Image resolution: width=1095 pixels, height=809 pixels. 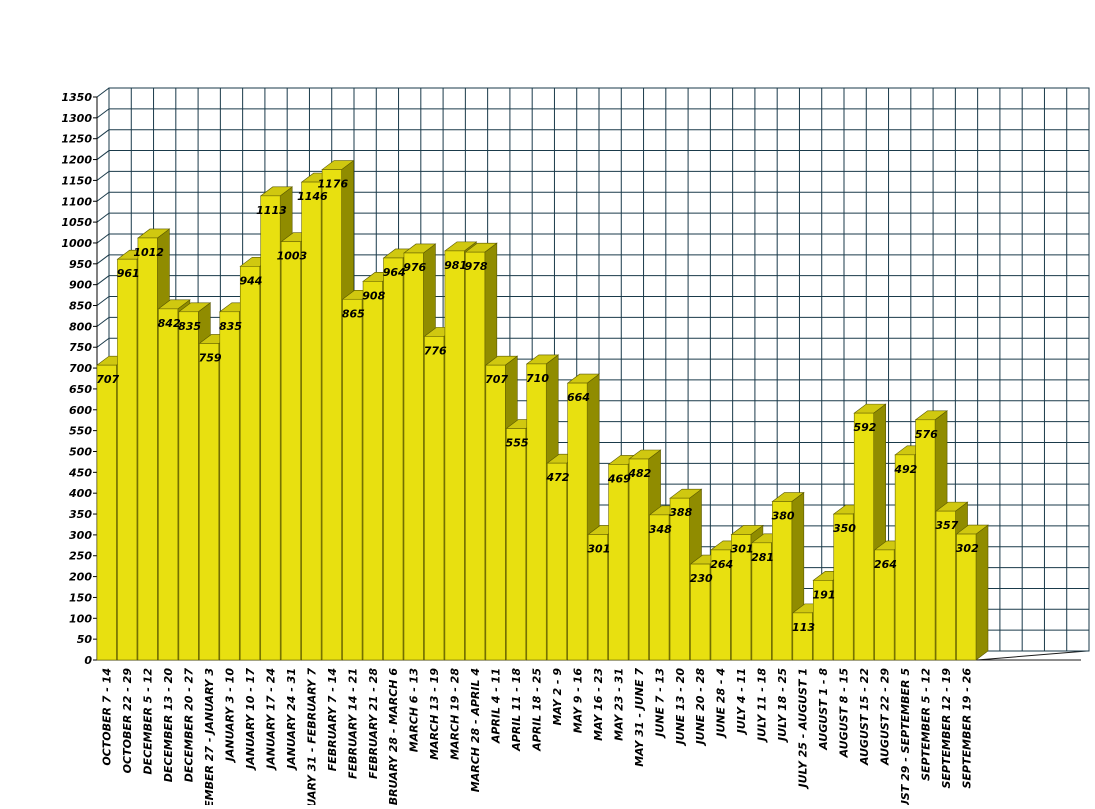 I want to click on data-label: 664, so click(x=578, y=397).